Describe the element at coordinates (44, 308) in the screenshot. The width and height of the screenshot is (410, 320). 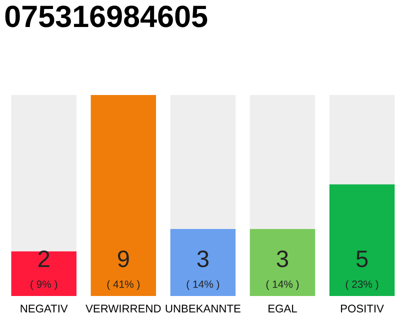
I see `x-tick-label: NEGATIV` at that location.